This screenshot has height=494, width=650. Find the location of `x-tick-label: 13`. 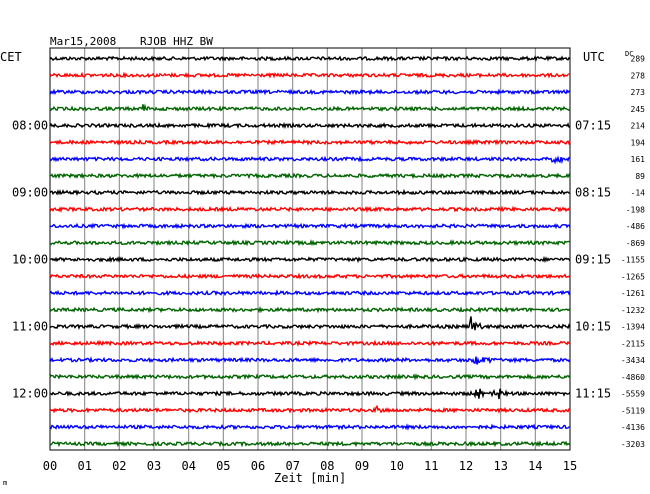

x-tick-label: 13 is located at coordinates (500, 466).